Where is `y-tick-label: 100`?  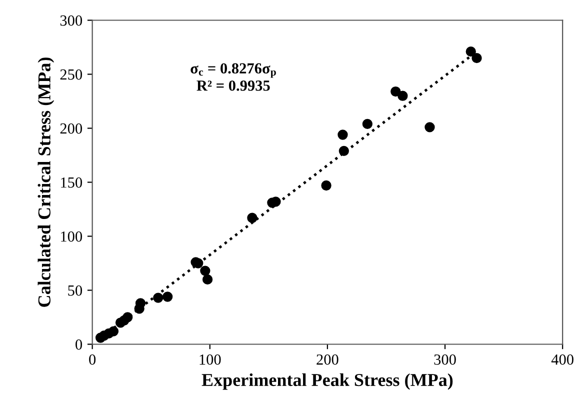 y-tick-label: 100 is located at coordinates (71, 236).